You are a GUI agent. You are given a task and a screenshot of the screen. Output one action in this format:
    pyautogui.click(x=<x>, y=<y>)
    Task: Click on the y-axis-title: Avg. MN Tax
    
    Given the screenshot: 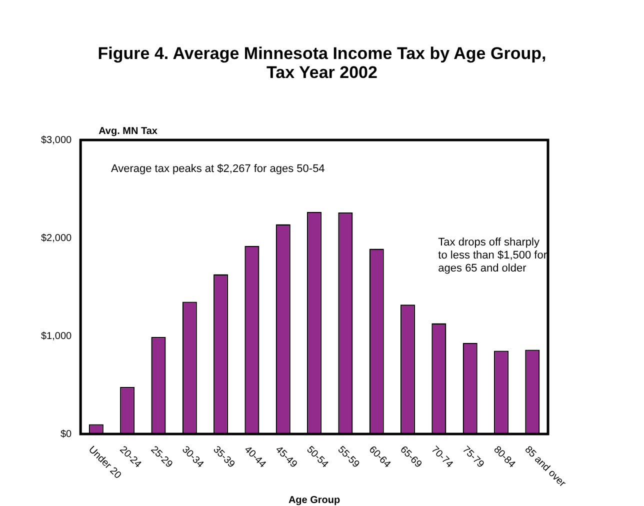 What is the action you would take?
    pyautogui.click(x=128, y=131)
    